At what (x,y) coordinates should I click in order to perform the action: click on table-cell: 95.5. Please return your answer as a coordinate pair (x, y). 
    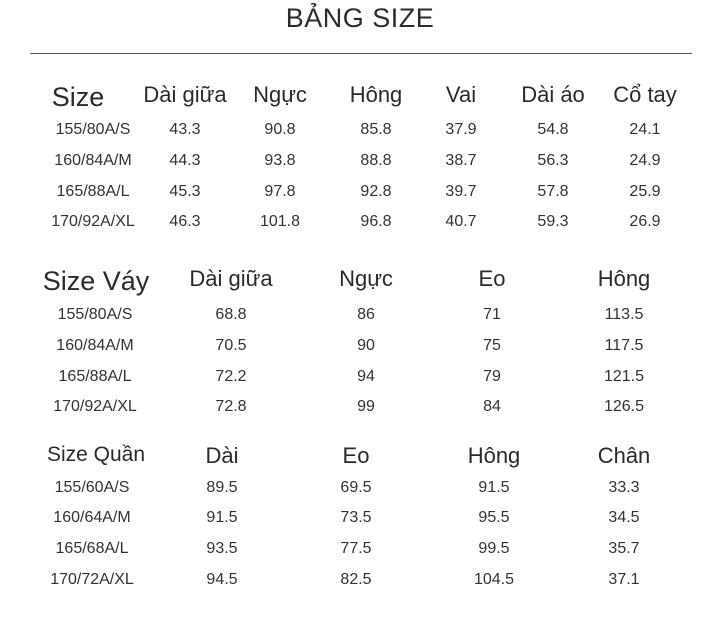
    Looking at the image, I should click on (494, 517).